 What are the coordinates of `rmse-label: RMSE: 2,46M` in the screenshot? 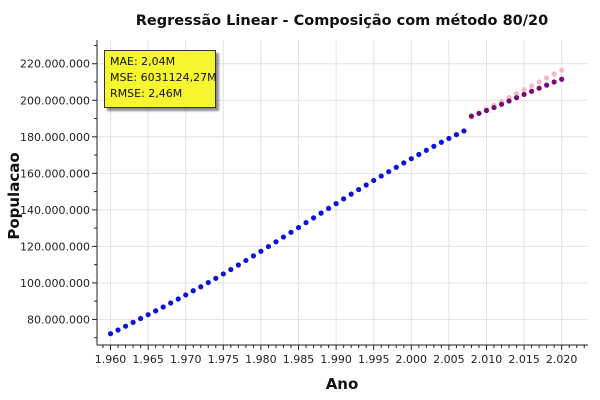 It's located at (146, 93).